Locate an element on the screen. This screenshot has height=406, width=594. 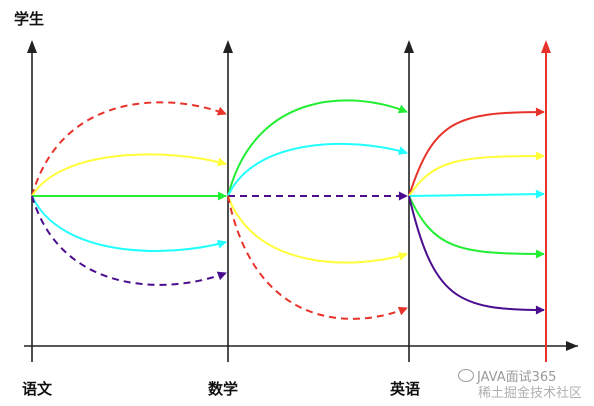
final-axis-arrowhead is located at coordinates (546, 46).